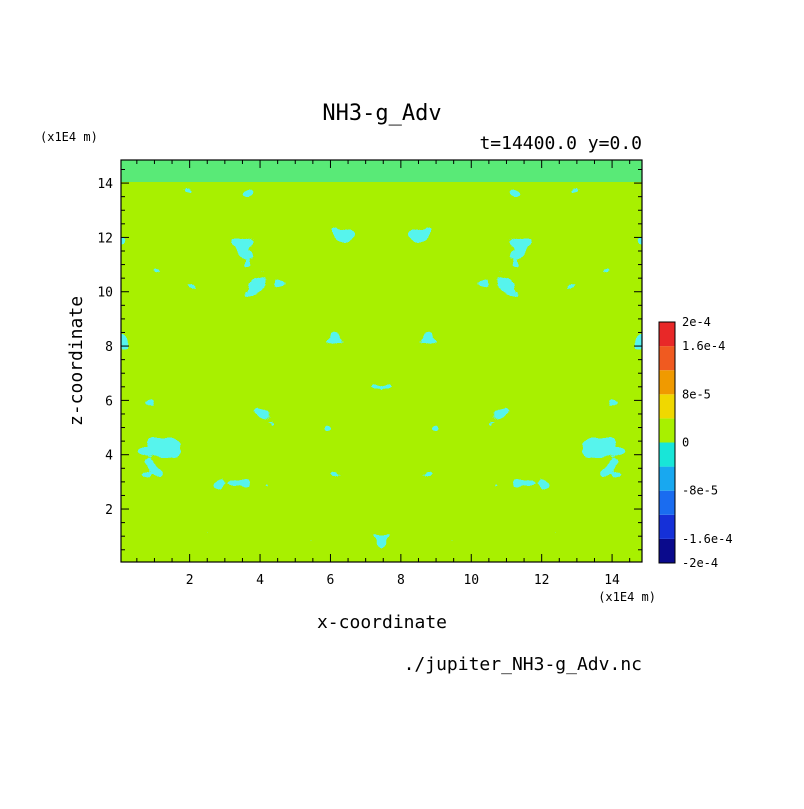  Describe the element at coordinates (627, 597) in the screenshot. I see `x-unit-label: (x1E4 m)` at that location.